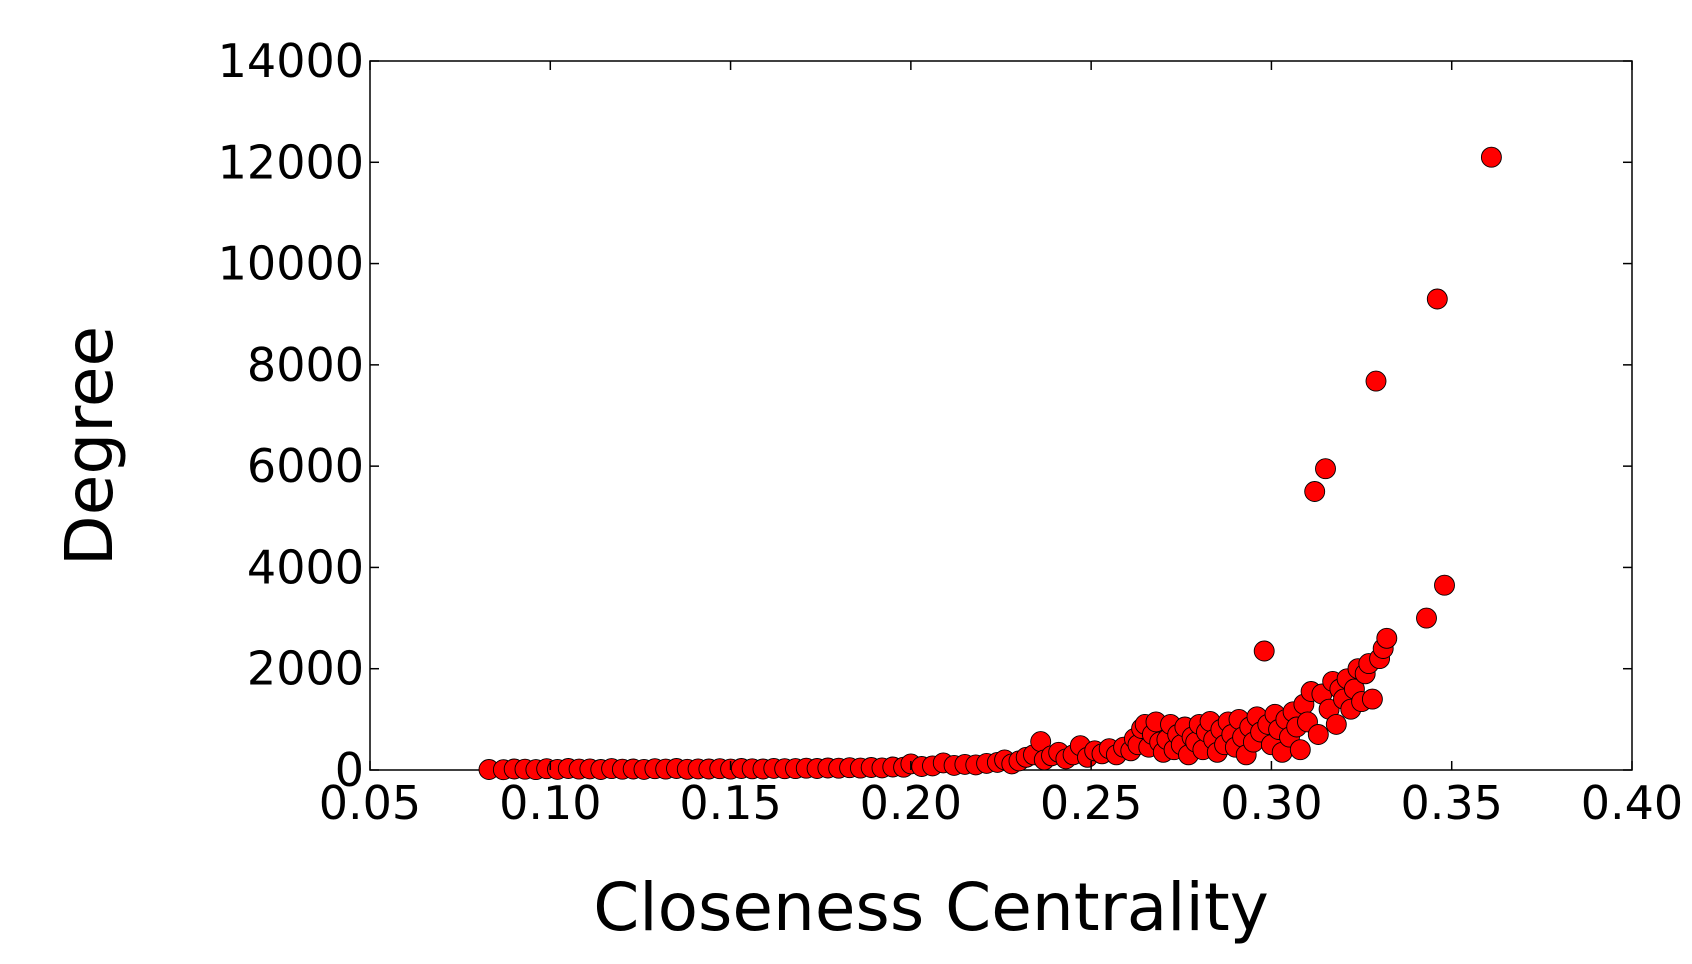 This screenshot has height=964, width=1692. Describe the element at coordinates (1091, 803) in the screenshot. I see `x-tick-label: 0.25` at that location.